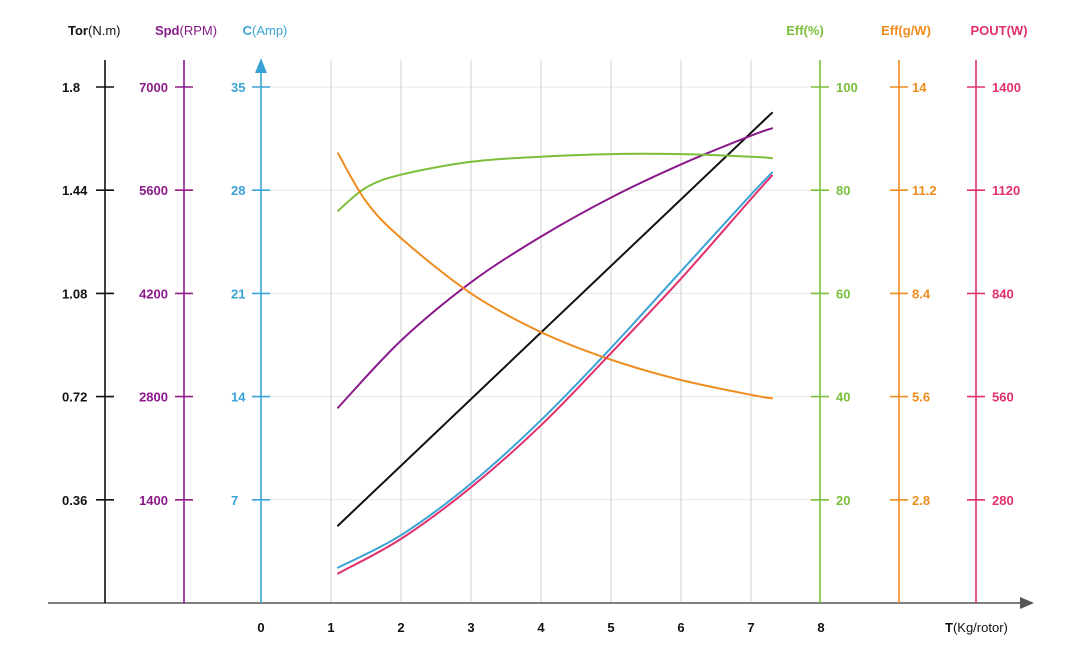 This screenshot has height=650, width=1073. What do you see at coordinates (980, 627) in the screenshot?
I see `x-axis-unit-rest: (Kg/rotor)` at bounding box center [980, 627].